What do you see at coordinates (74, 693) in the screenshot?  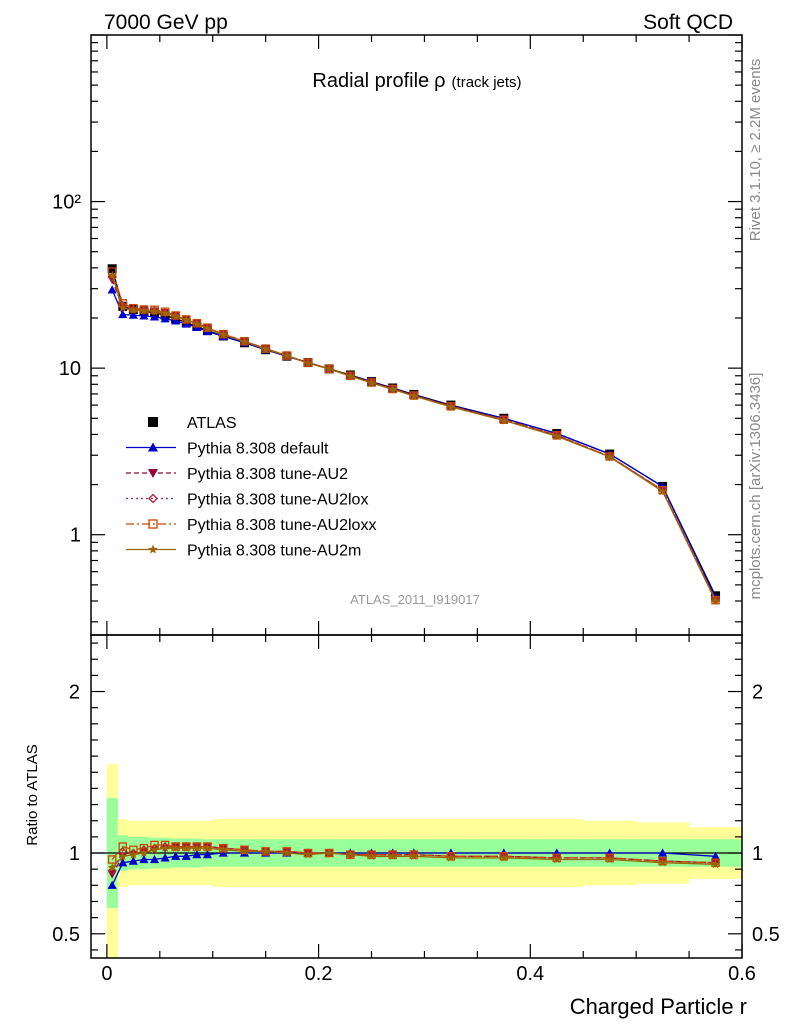 I see `ratio-y-tick-label: 2` at bounding box center [74, 693].